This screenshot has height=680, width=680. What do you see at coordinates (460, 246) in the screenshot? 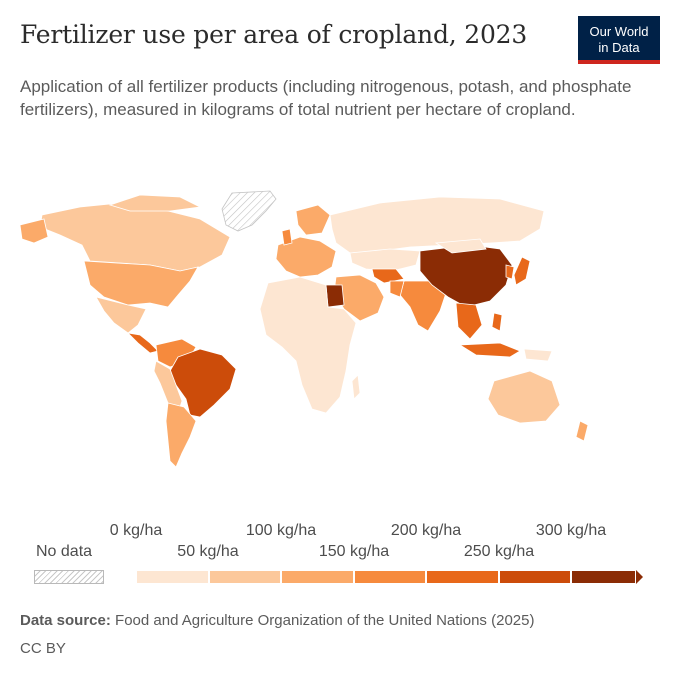
I see `map-region-mongolia` at bounding box center [460, 246].